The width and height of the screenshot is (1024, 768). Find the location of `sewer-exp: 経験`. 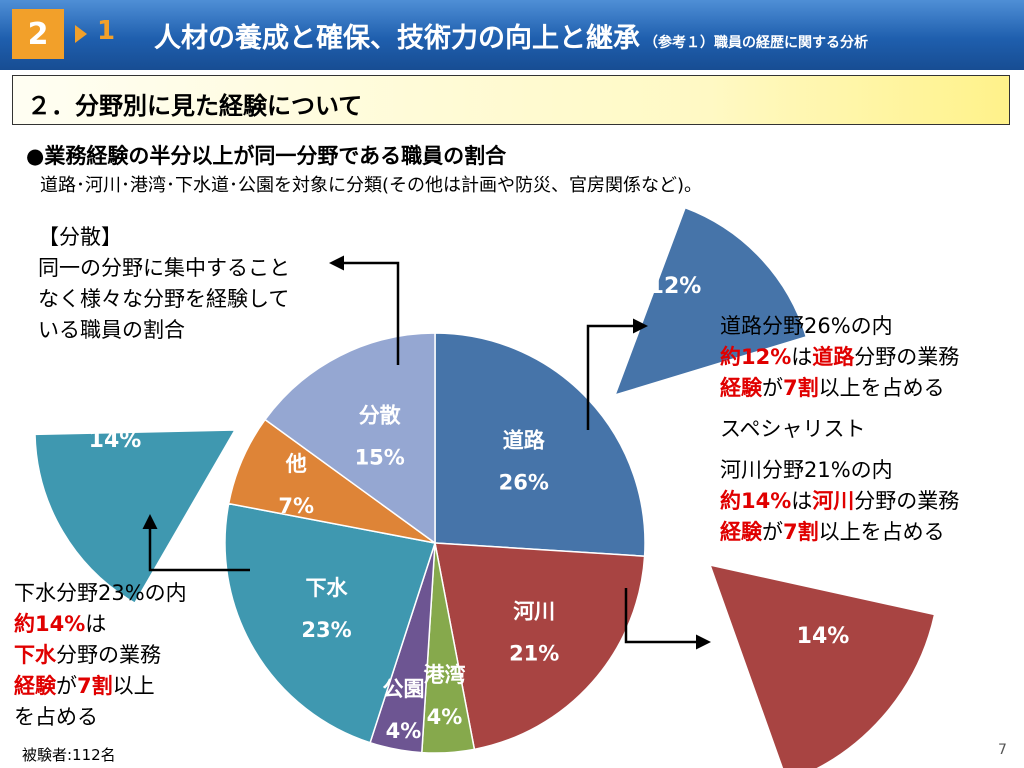

sewer-exp: 経験 is located at coordinates (35, 686).